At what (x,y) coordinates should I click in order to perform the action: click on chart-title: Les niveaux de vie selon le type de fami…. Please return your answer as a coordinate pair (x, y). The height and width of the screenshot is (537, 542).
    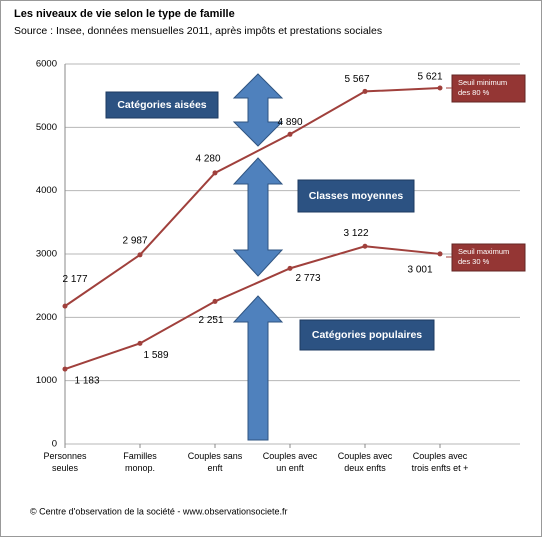
    Looking at the image, I should click on (124, 14).